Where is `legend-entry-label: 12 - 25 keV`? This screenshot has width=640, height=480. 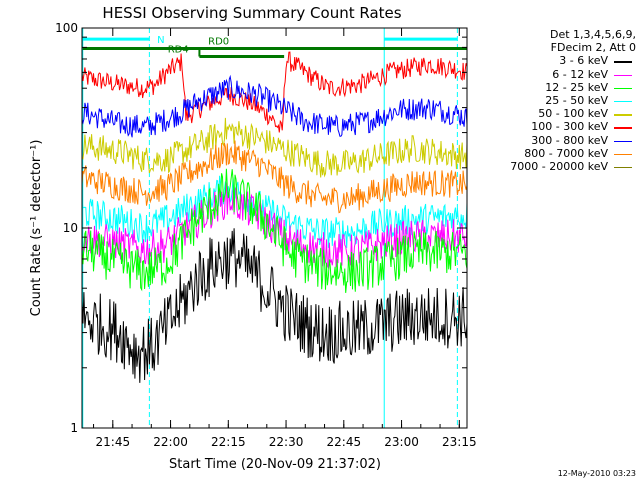
legend-entry-label: 12 - 25 keV is located at coordinates (576, 87).